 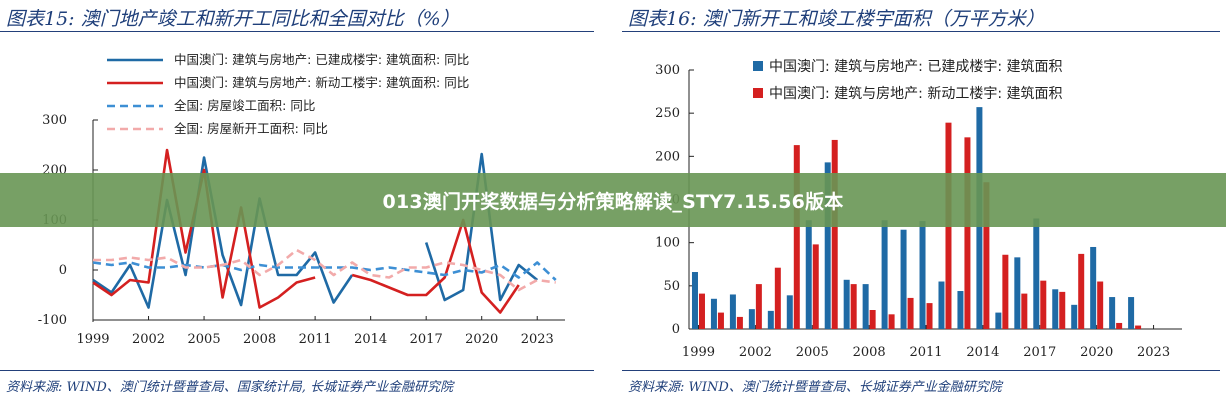 I want to click on bar-0-2003, so click(x=770, y=319).